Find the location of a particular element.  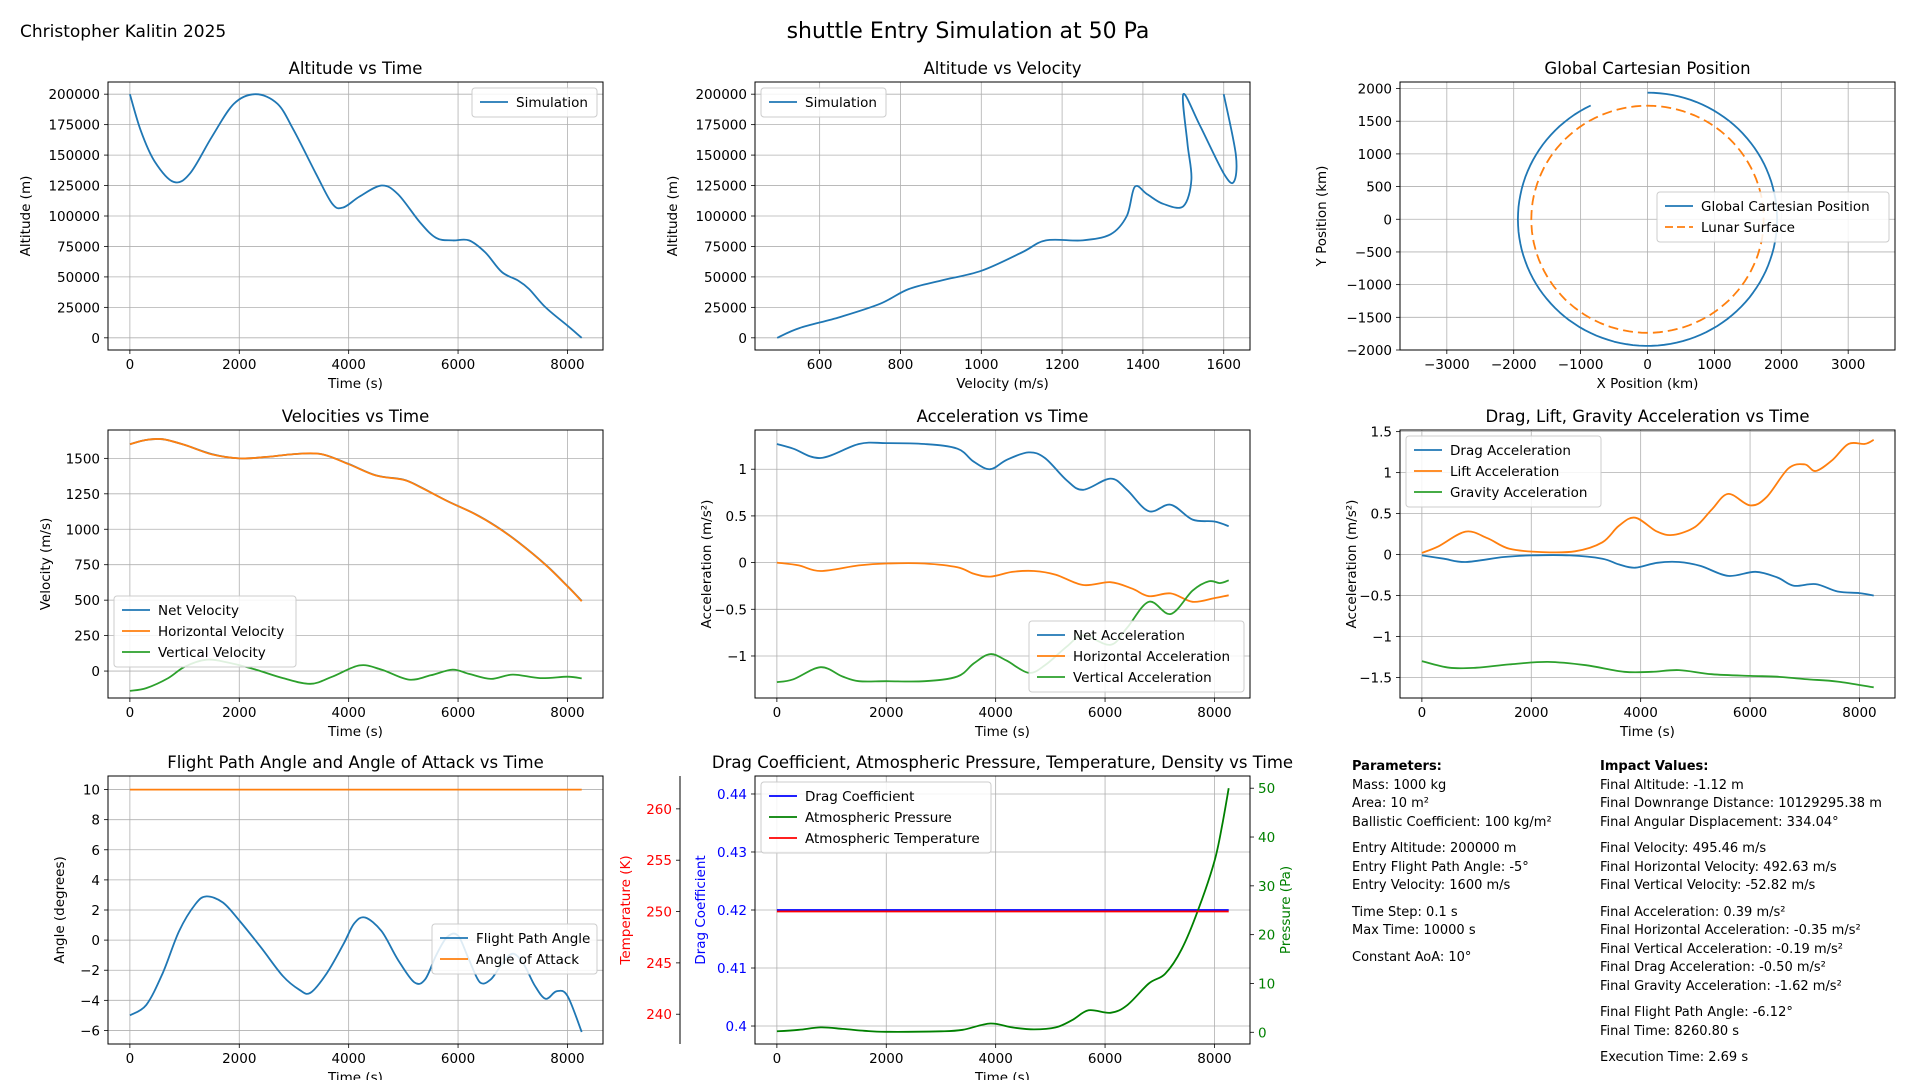

series-line-simulation is located at coordinates (1007, 216).